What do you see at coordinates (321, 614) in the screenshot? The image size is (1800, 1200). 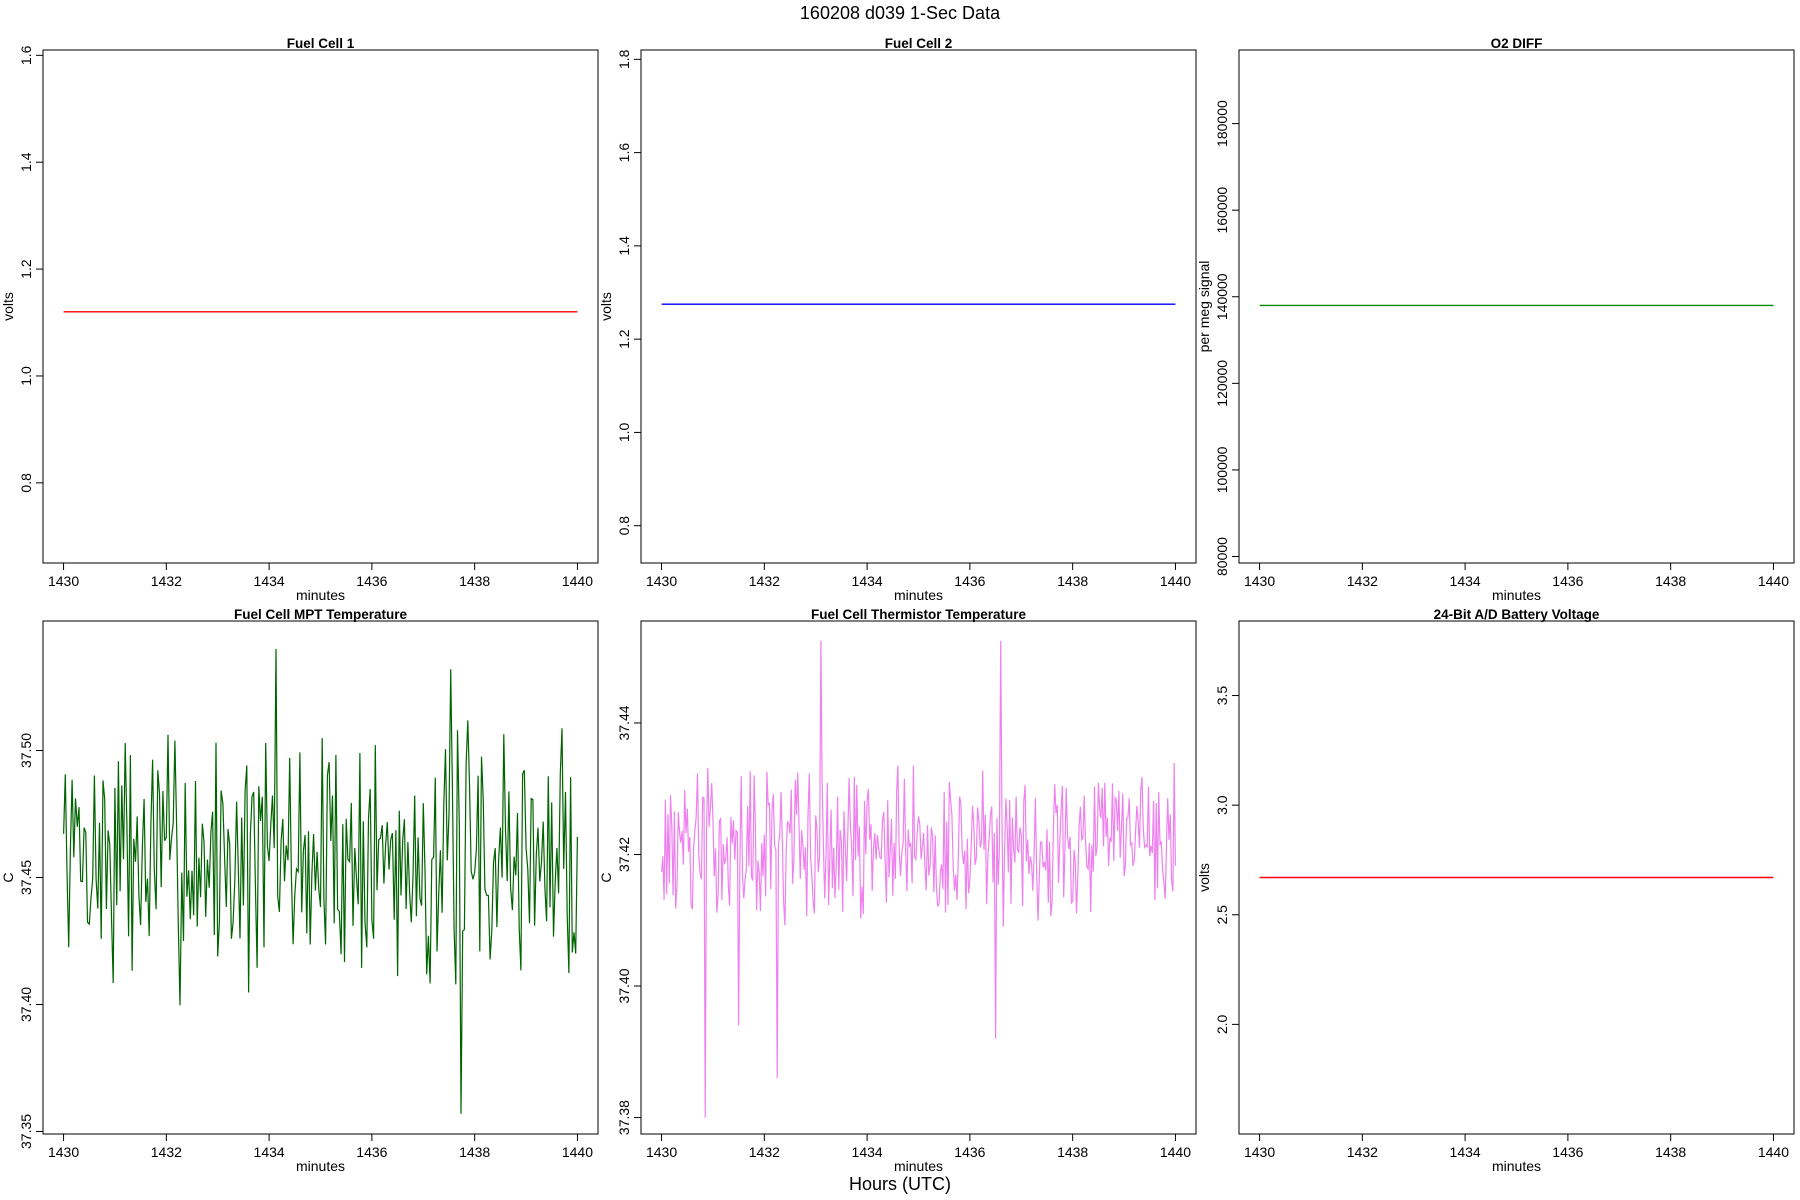 I see `panel-title: Fuel Cell MPT Temperature` at bounding box center [321, 614].